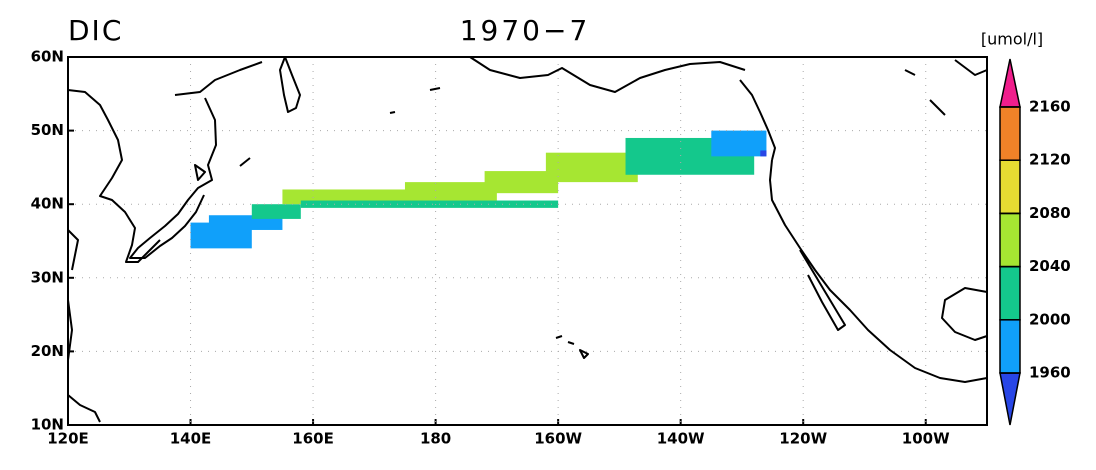  Describe the element at coordinates (803, 439) in the screenshot. I see `x-tick-label: 120W` at that location.